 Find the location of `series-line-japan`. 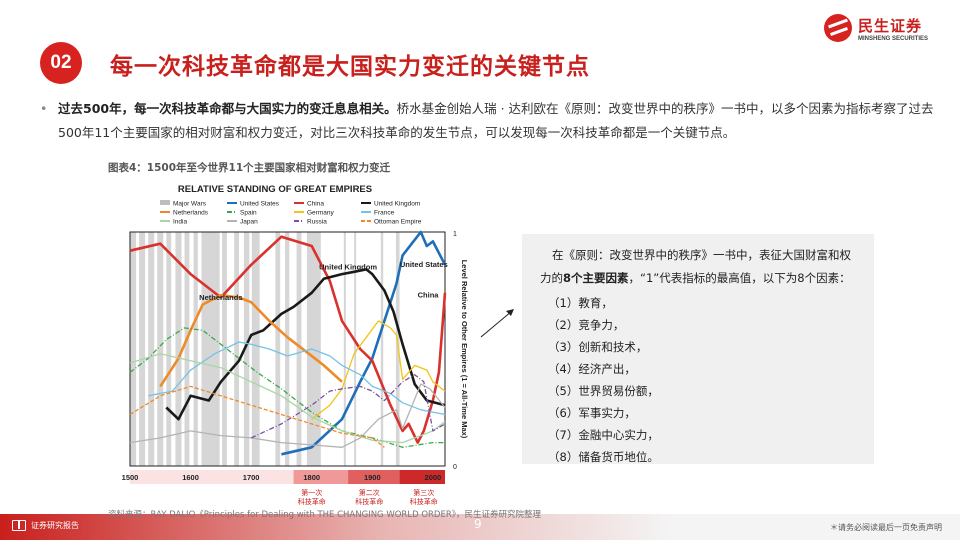

series-line-japan is located at coordinates (287, 415).